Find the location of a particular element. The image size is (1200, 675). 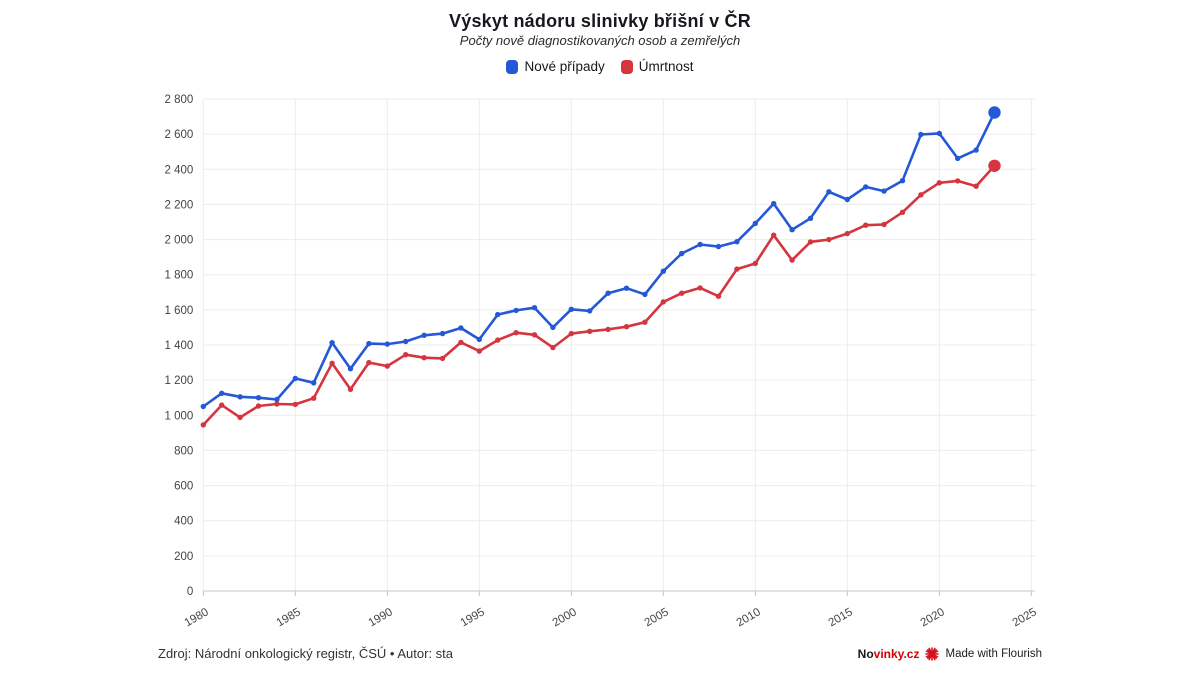

x-tick-label: 2015 is located at coordinates (841, 617).